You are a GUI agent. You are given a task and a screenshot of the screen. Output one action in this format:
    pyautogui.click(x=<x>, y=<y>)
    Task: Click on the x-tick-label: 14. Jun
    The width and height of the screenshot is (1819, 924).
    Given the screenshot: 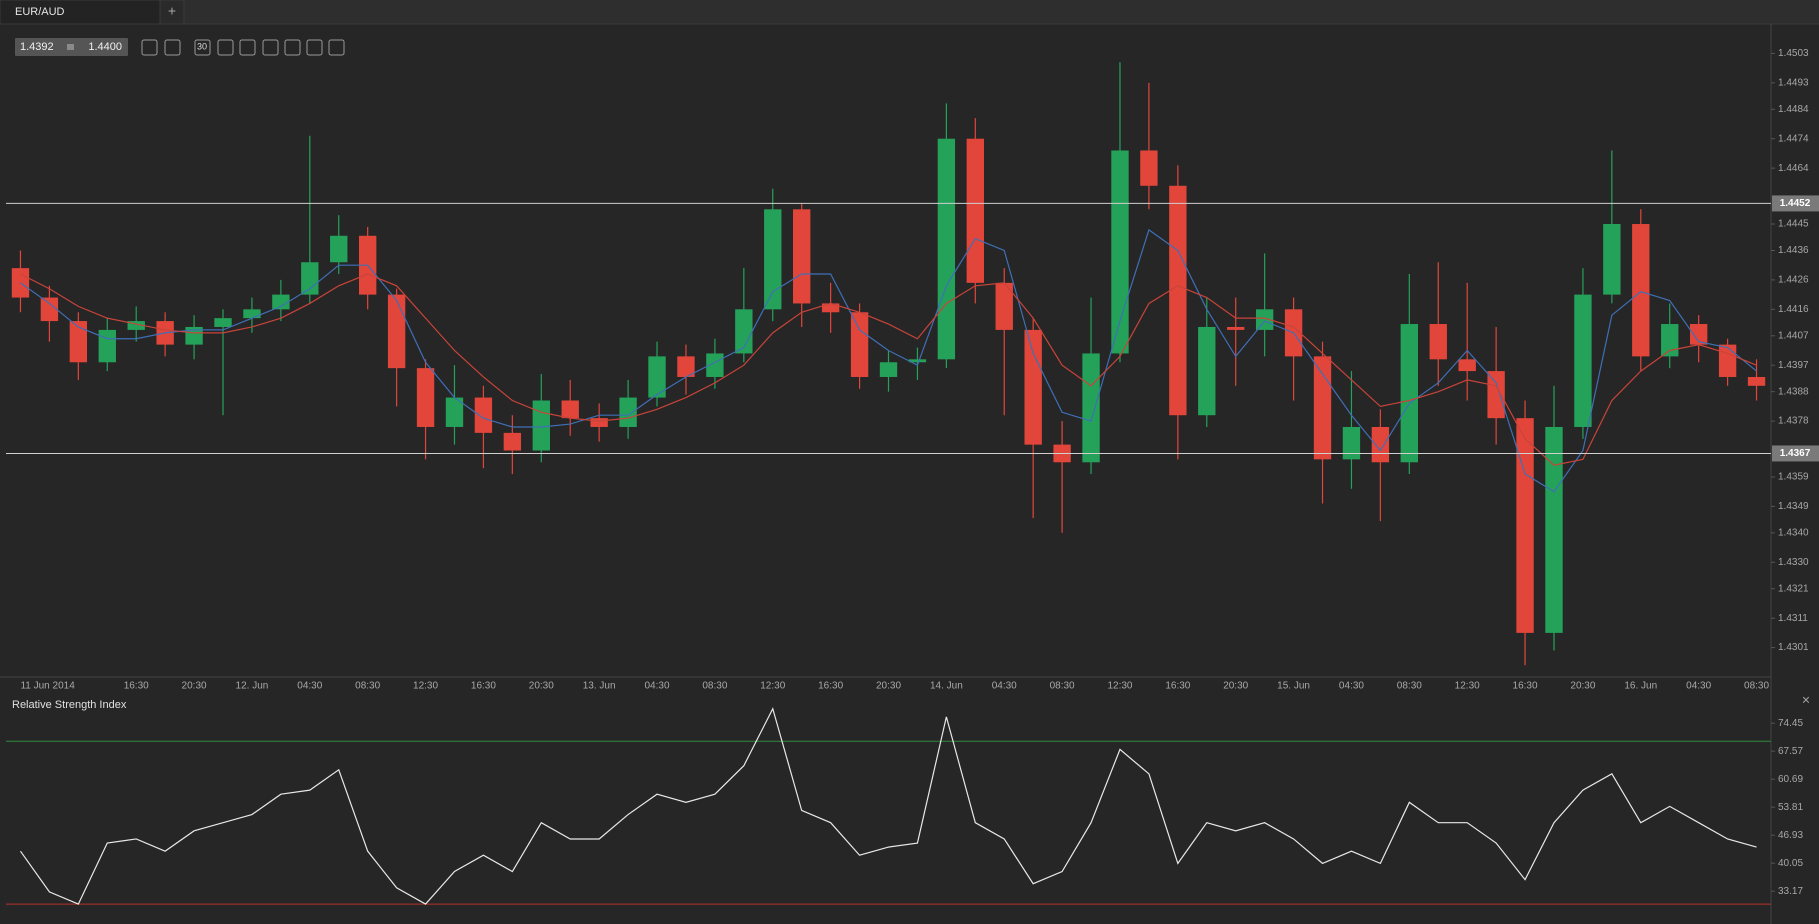 What is the action you would take?
    pyautogui.click(x=946, y=686)
    